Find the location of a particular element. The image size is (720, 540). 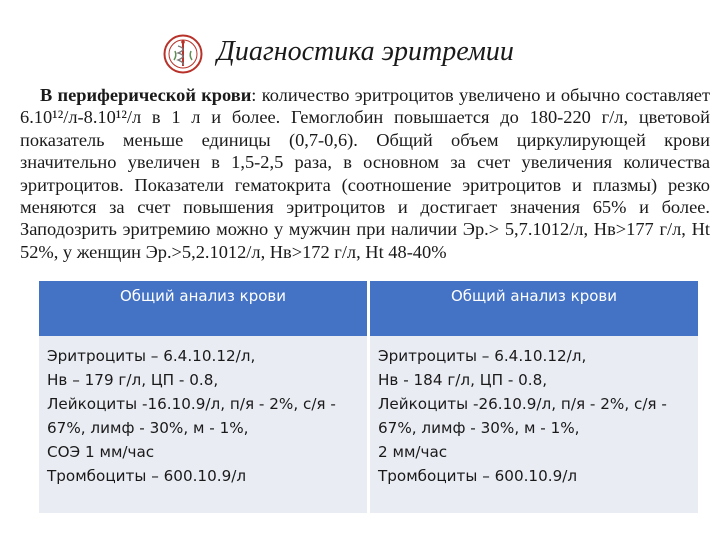

table-header-left: Общий анализ крови is located at coordinates (203, 308).